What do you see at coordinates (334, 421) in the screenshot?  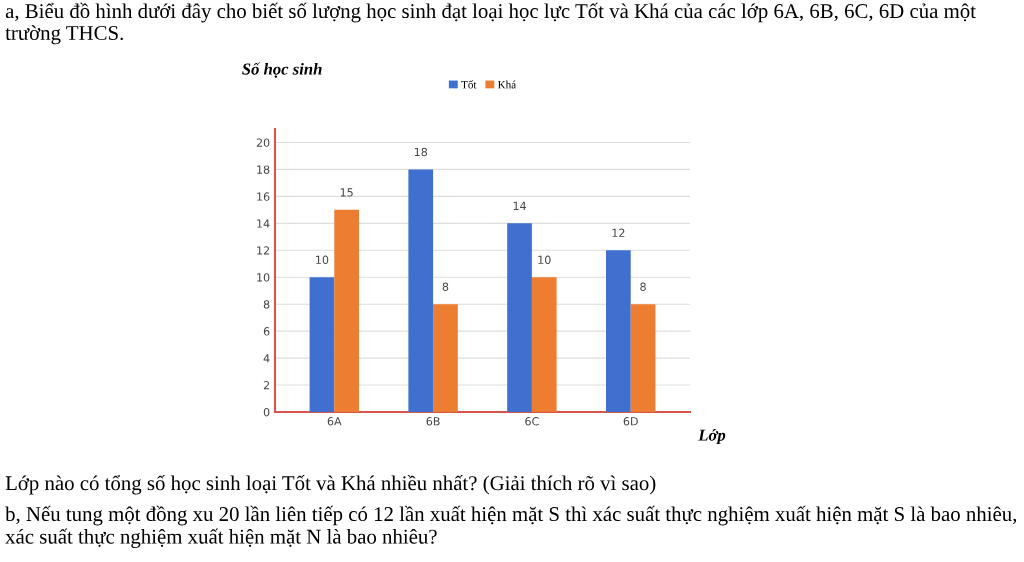 I see `x-tick-label: 6A` at bounding box center [334, 421].